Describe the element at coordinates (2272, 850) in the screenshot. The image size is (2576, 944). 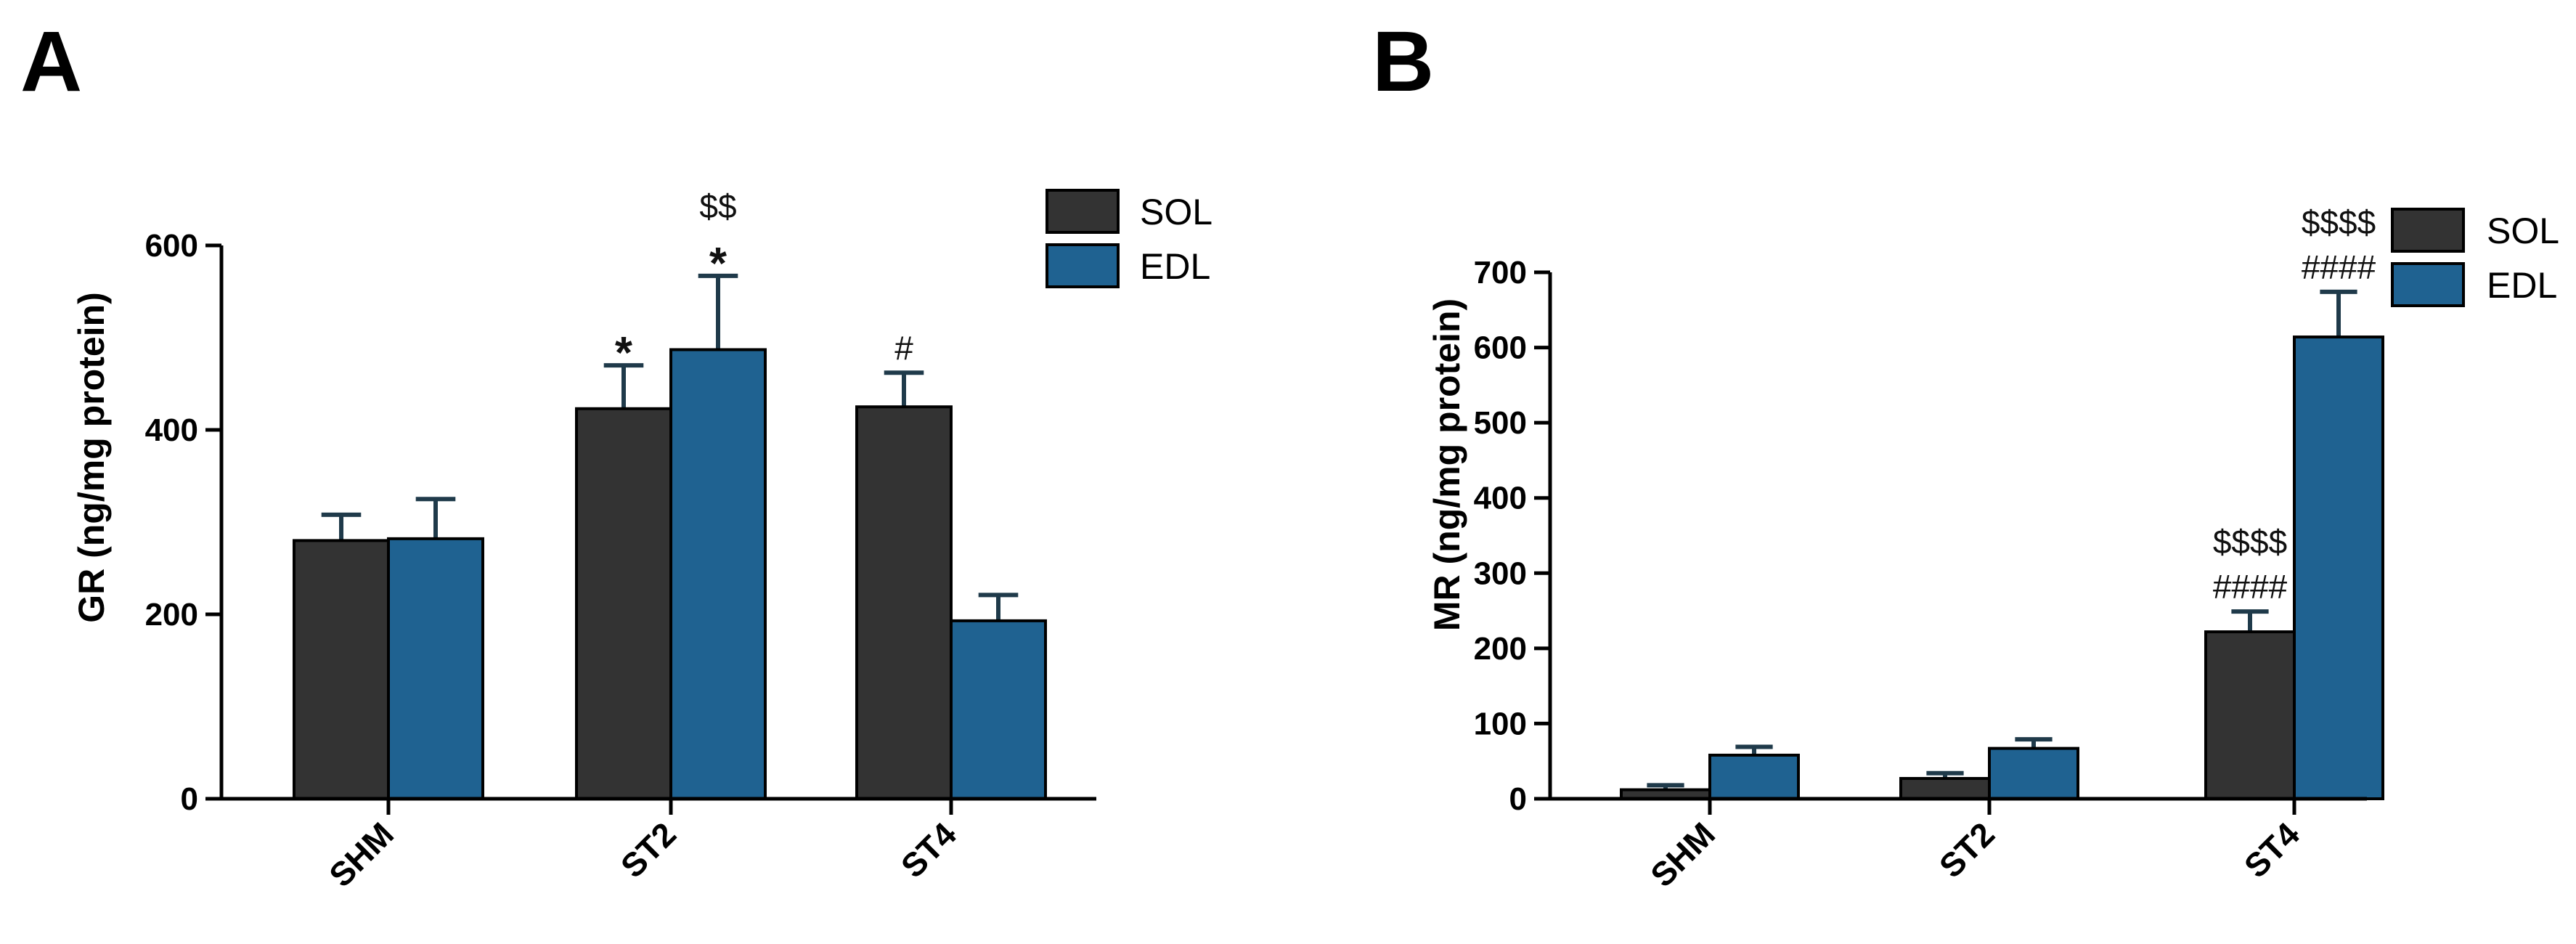
I see `panel-b-x-tick-label-st4: ST4` at that location.